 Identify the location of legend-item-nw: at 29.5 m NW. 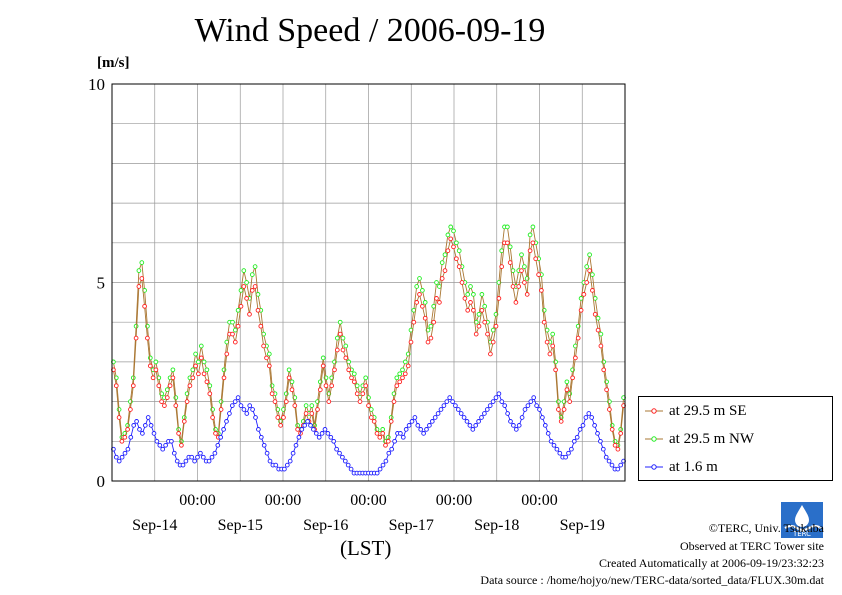
(699, 439).